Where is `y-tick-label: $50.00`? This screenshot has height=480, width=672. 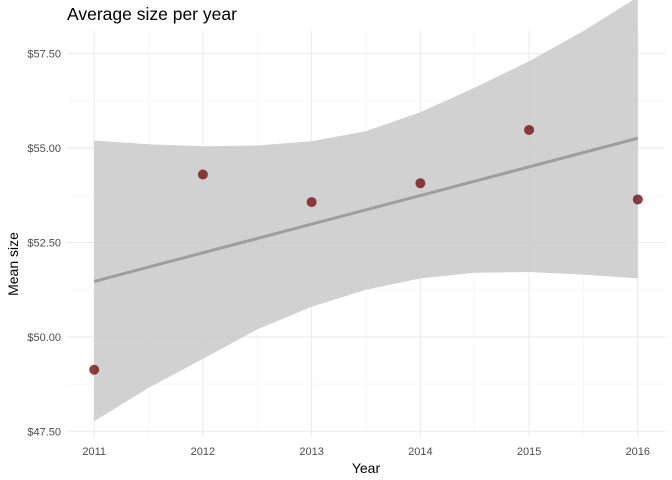
y-tick-label: $50.00 is located at coordinates (44, 338).